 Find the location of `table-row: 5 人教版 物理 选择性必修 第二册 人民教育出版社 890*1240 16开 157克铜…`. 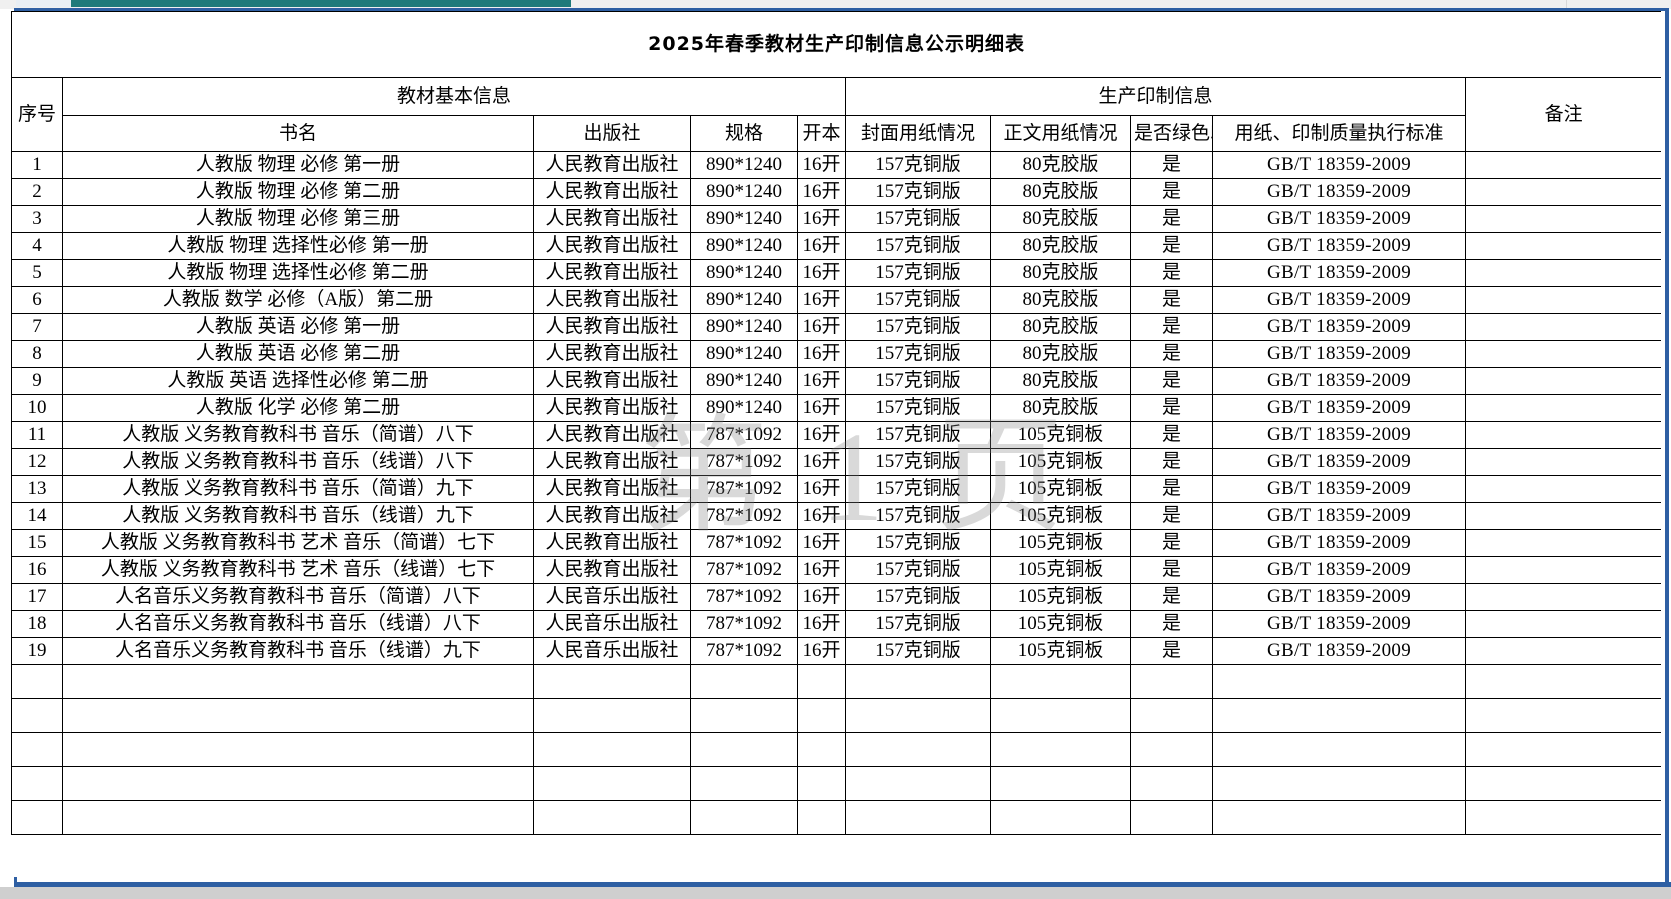

table-row: 5 人教版 物理 选择性必修 第二册 人民教育出版社 890*1240 16开 157克铜… is located at coordinates (836, 273).